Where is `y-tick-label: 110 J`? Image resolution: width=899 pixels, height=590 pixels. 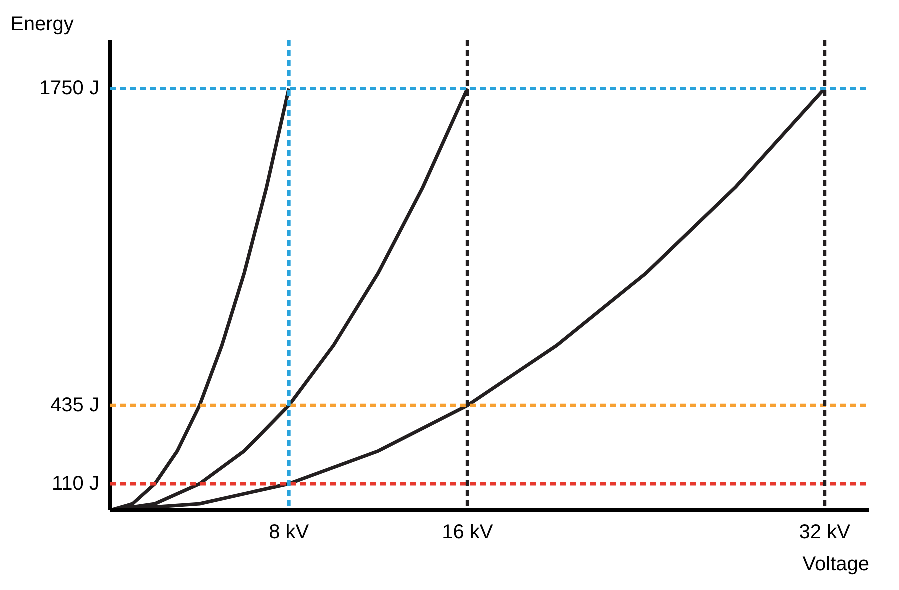
y-tick-label: 110 J is located at coordinates (76, 483).